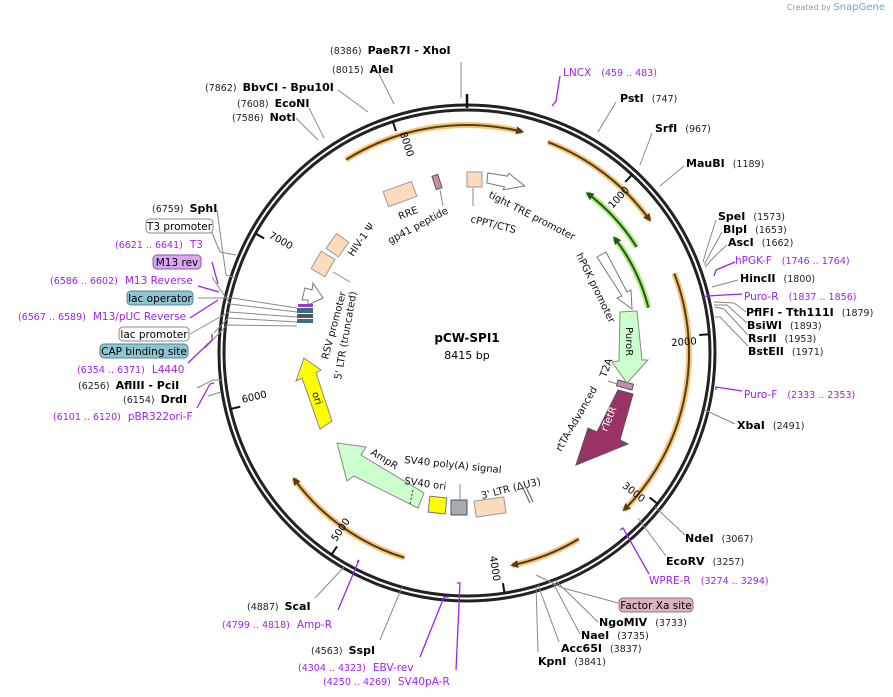 The height and width of the screenshot is (697, 893). What do you see at coordinates (643, 622) in the screenshot?
I see `enzyme-site: NgoMIV (3733)` at bounding box center [643, 622].